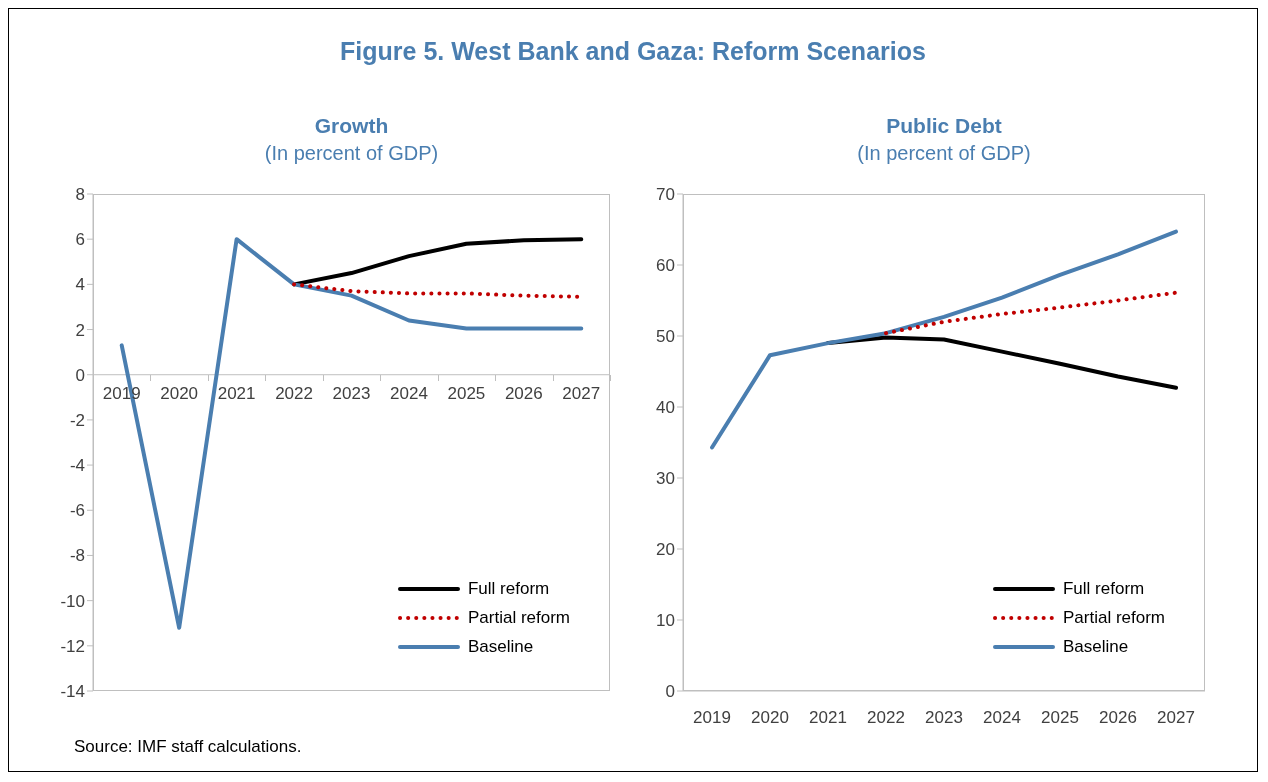  What do you see at coordinates (665, 550) in the screenshot?
I see `y-tick-label: 20` at bounding box center [665, 550].